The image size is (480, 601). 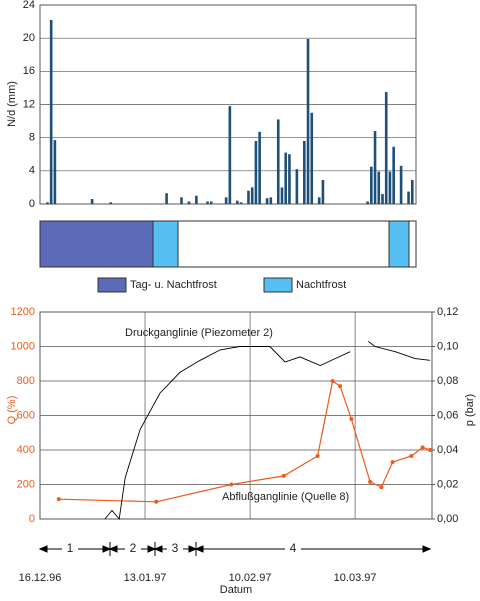 What do you see at coordinates (29, 71) in the screenshot?
I see `y-tick-label: 16` at bounding box center [29, 71].